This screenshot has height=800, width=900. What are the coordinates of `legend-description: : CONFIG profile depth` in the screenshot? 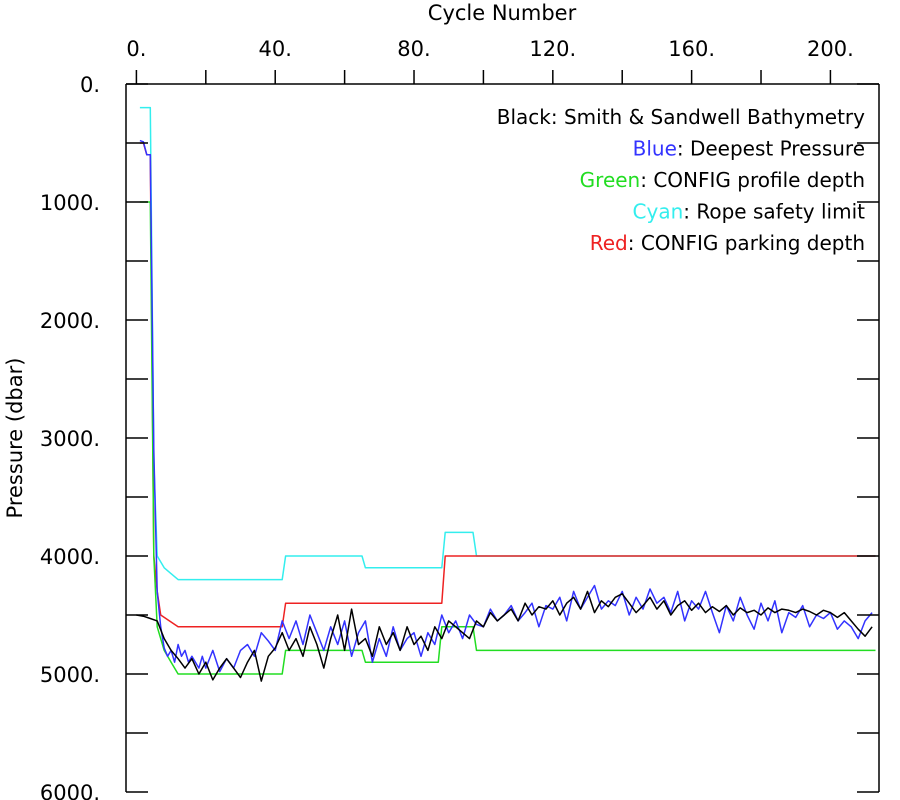 It's located at (752, 180).